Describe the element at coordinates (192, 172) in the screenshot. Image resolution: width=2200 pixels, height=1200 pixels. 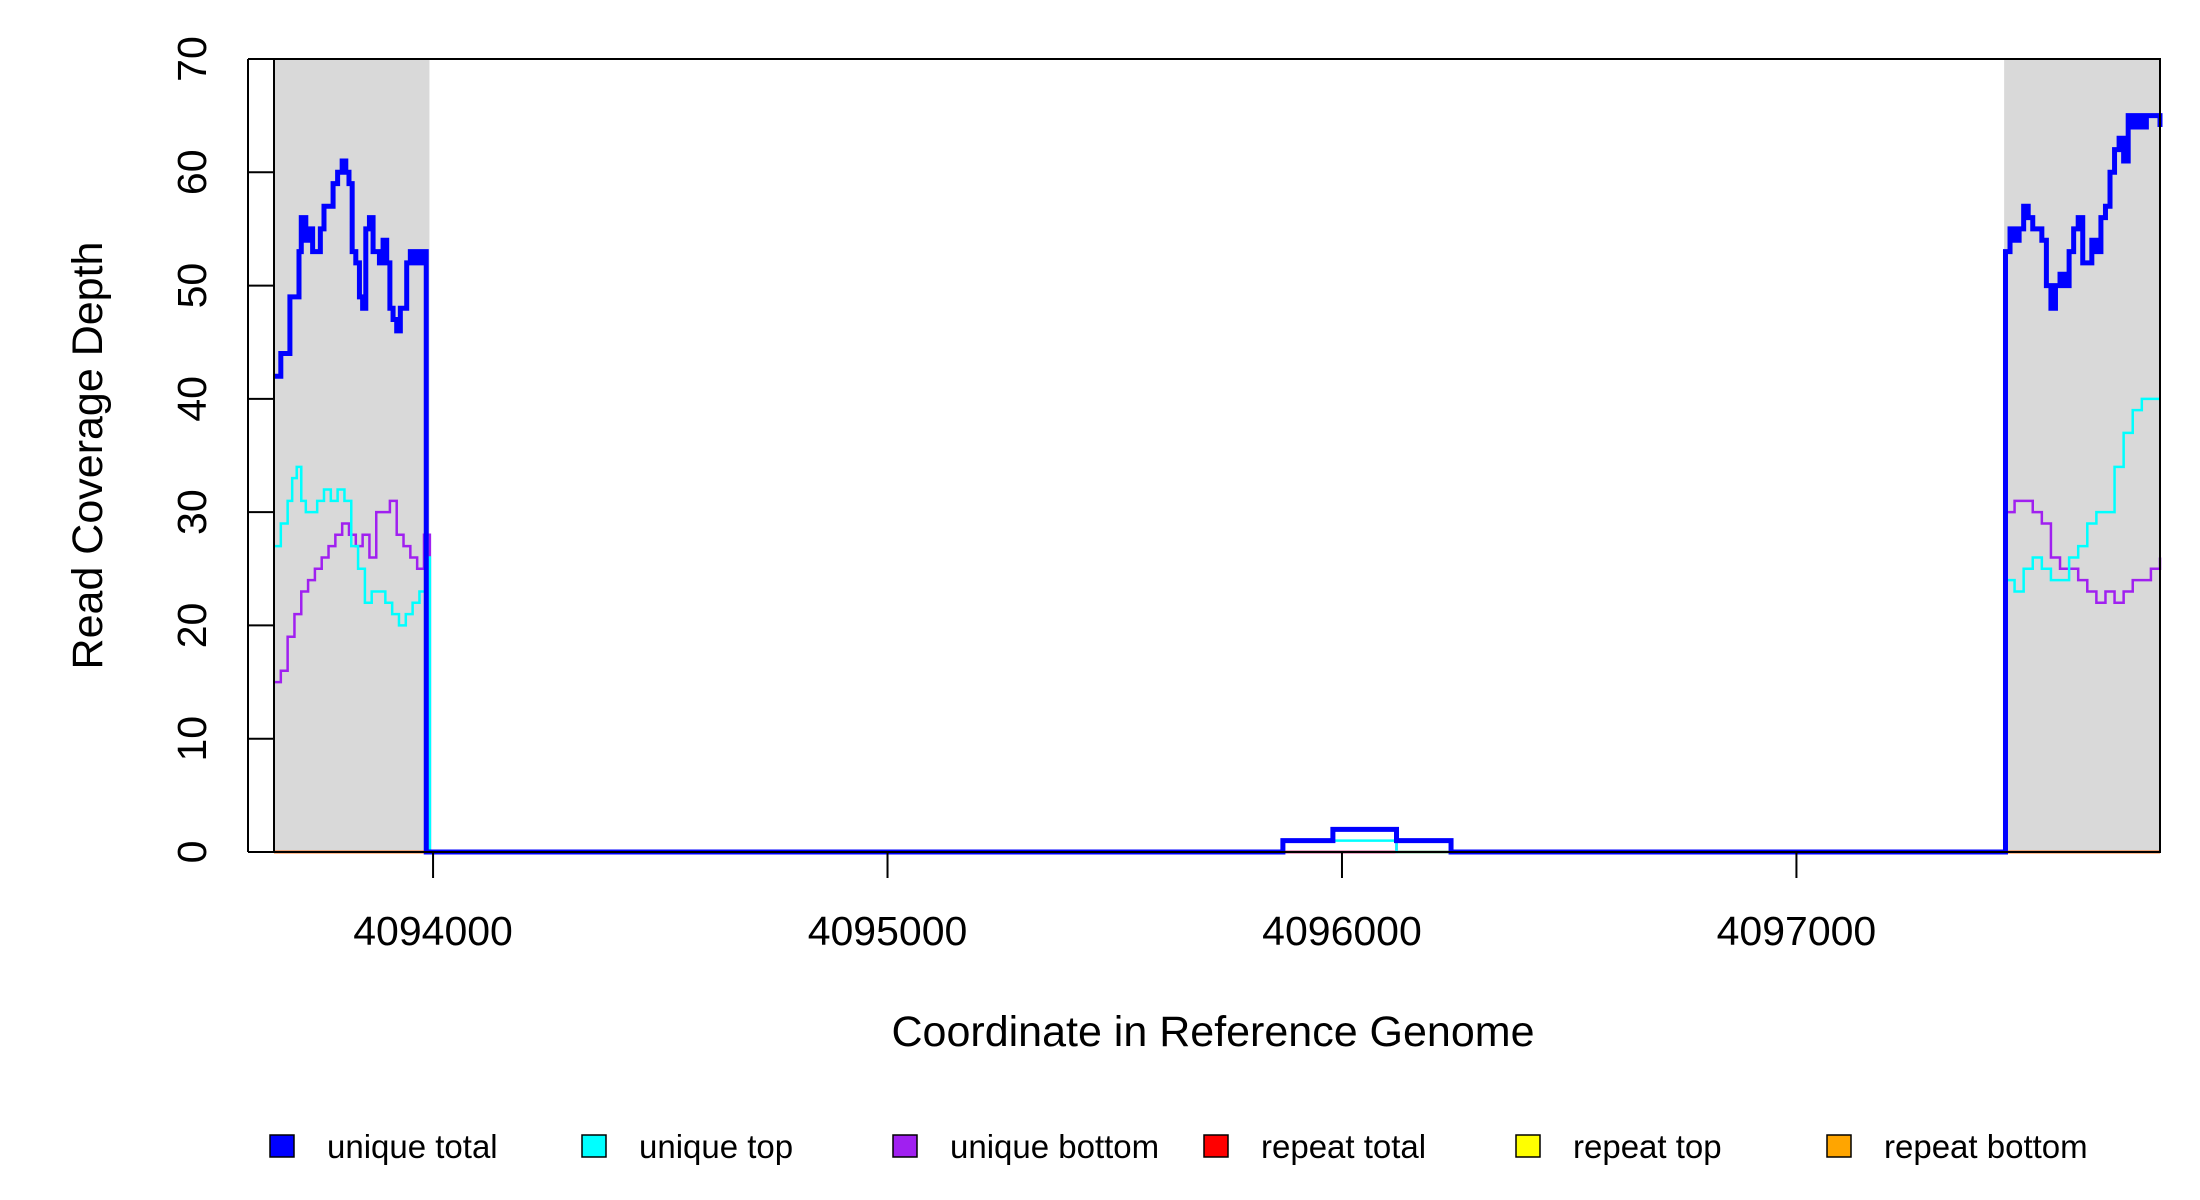
I see `y-tick-label: 60` at that location.